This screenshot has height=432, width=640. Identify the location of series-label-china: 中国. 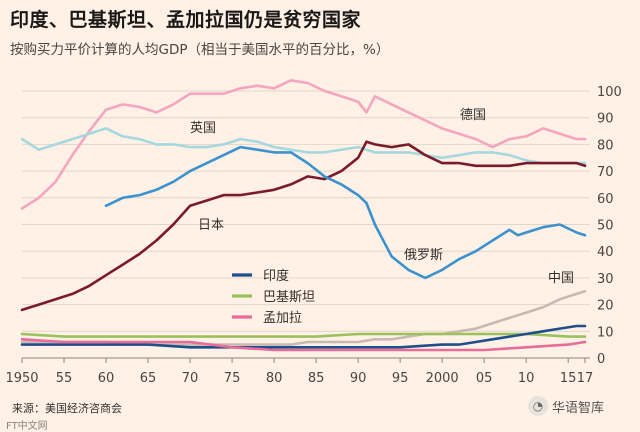
(561, 278).